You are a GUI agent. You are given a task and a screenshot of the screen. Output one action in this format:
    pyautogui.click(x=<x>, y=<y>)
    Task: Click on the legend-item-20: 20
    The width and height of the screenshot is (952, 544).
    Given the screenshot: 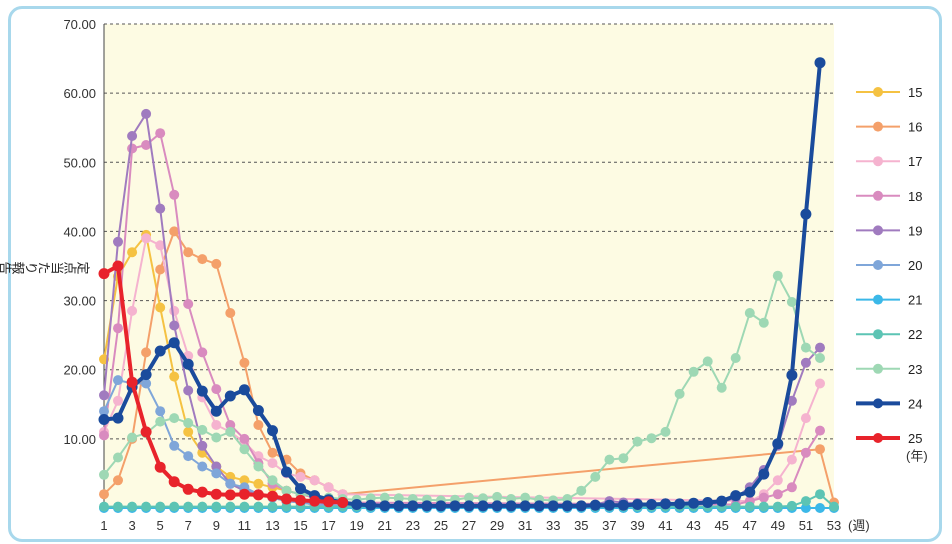 What is the action you would take?
    pyautogui.click(x=889, y=265)
    